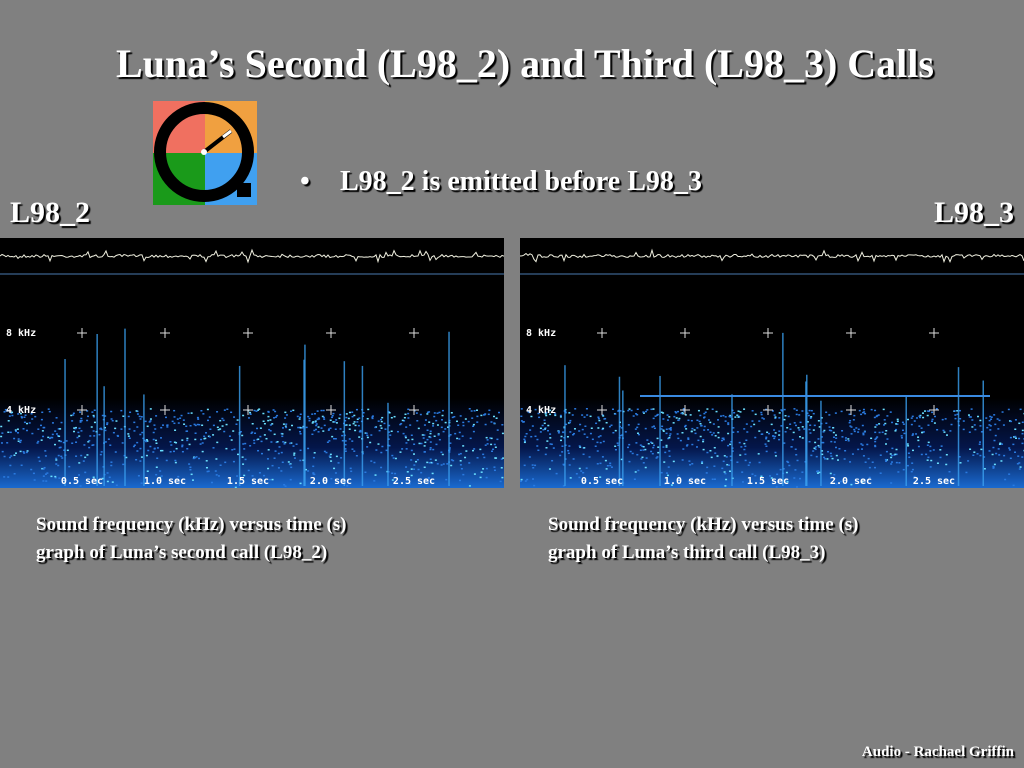 Image resolution: width=1024 pixels, height=768 pixels. What do you see at coordinates (205, 153) in the screenshot?
I see `logo` at bounding box center [205, 153].